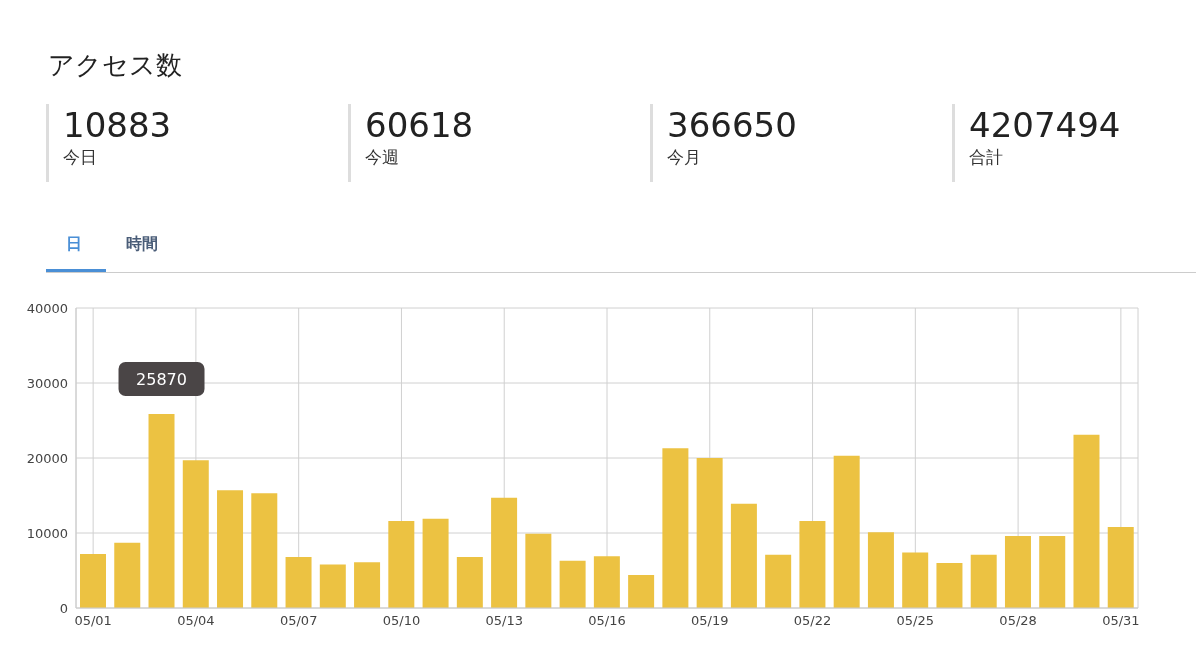  What do you see at coordinates (732, 125) in the screenshot?
I see `text: 366650` at bounding box center [732, 125].